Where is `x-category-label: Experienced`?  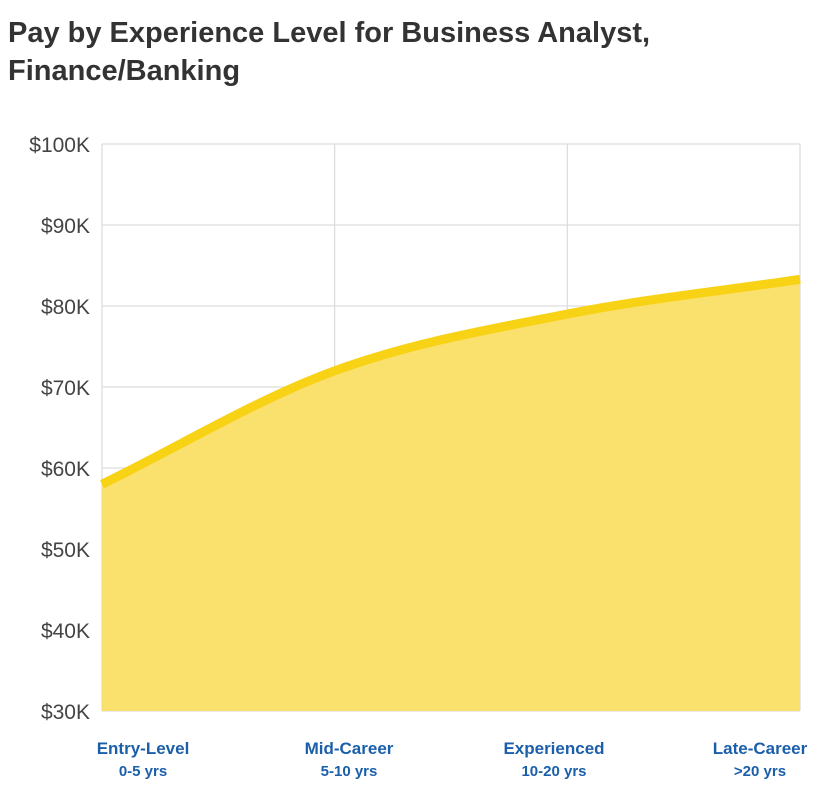 x-category-label: Experienced is located at coordinates (553, 748).